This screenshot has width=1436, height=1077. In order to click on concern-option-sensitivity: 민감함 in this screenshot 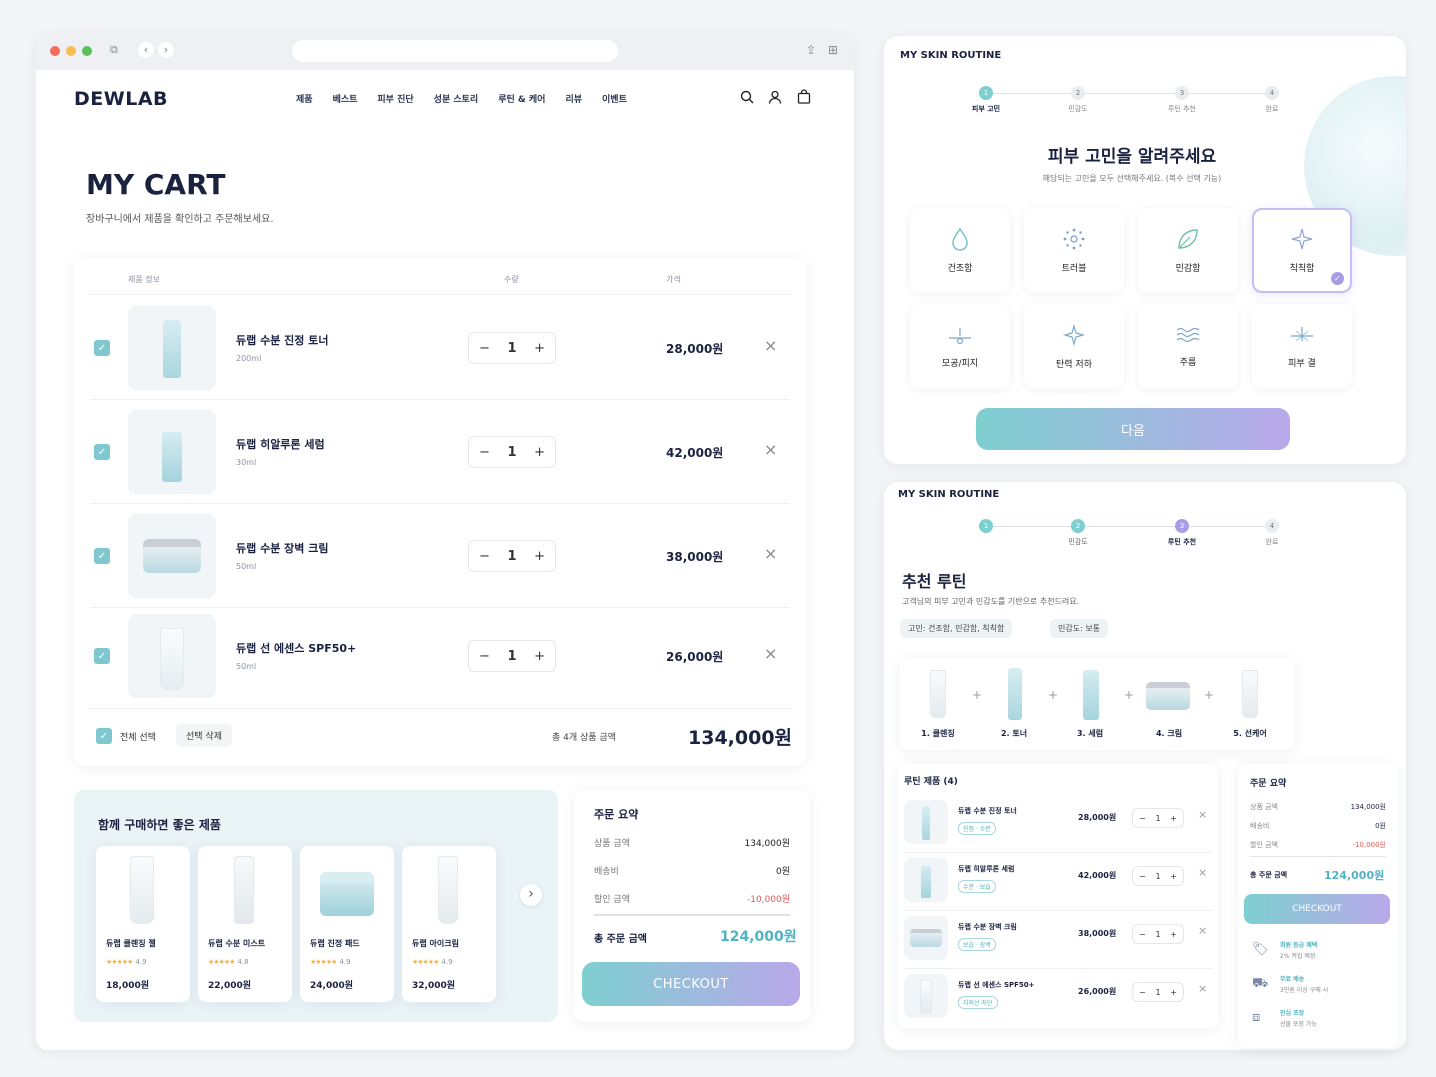, I will do `click(1188, 250)`.